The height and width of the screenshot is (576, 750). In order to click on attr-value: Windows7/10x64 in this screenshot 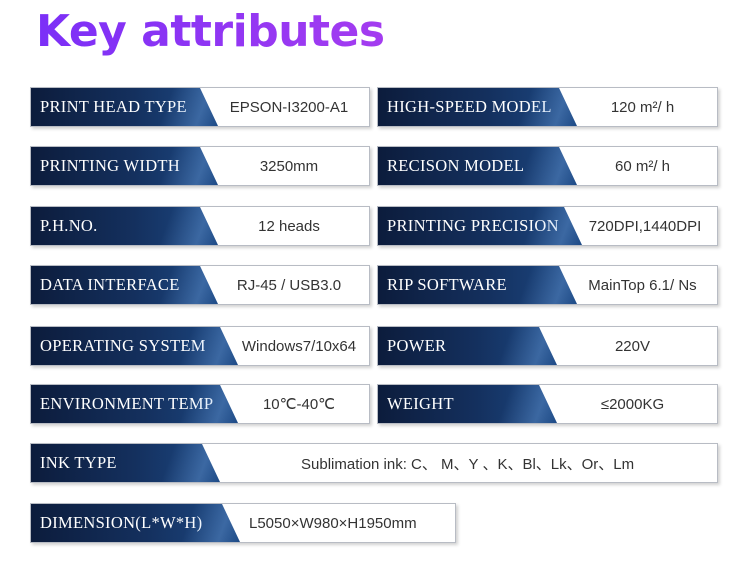, I will do `click(299, 346)`.